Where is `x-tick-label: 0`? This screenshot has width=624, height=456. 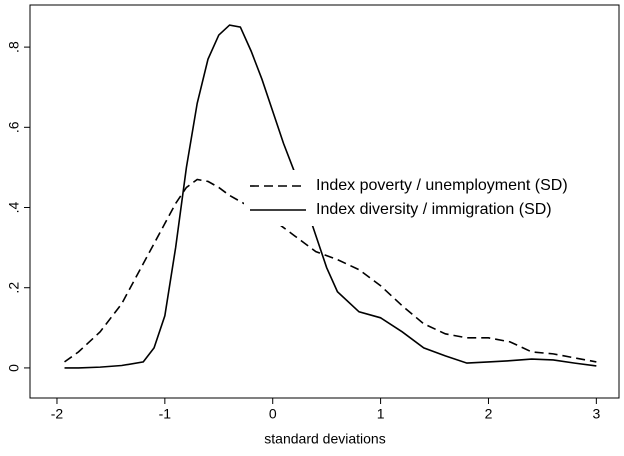 x-tick-label: 0 is located at coordinates (273, 414).